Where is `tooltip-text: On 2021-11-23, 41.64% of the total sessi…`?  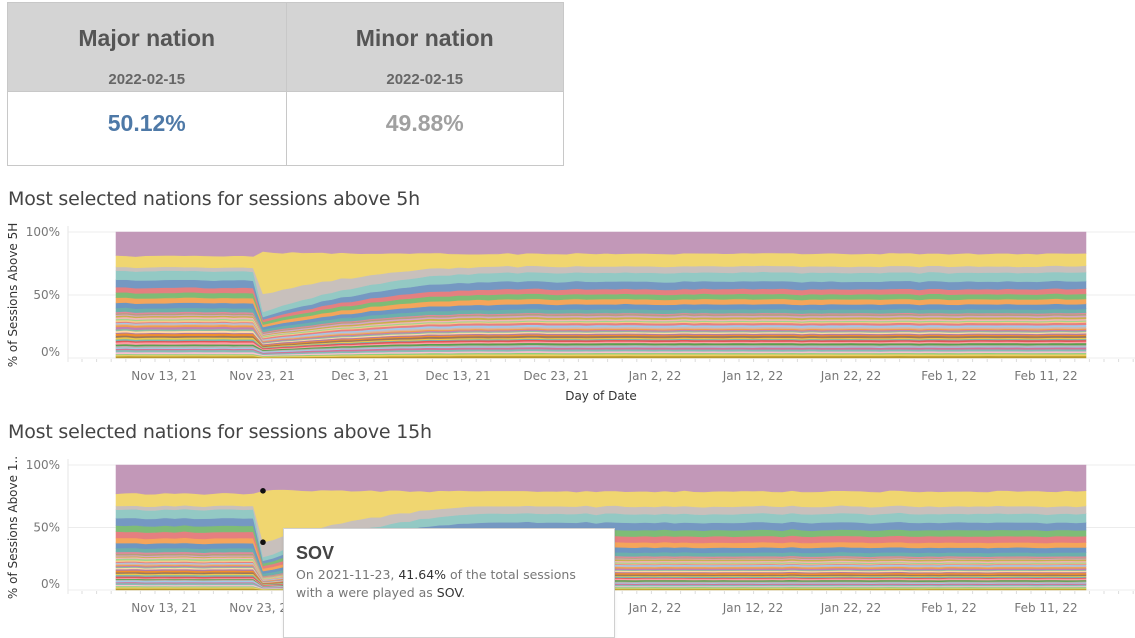
tooltip-text: On 2021-11-23, 41.64% of the total sessi… is located at coordinates (449, 584).